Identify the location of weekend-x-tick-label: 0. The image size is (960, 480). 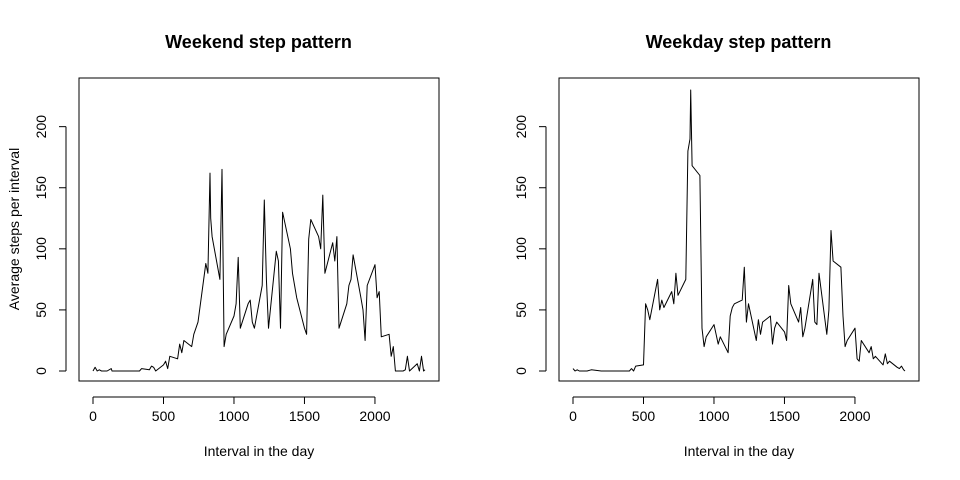
(93, 416).